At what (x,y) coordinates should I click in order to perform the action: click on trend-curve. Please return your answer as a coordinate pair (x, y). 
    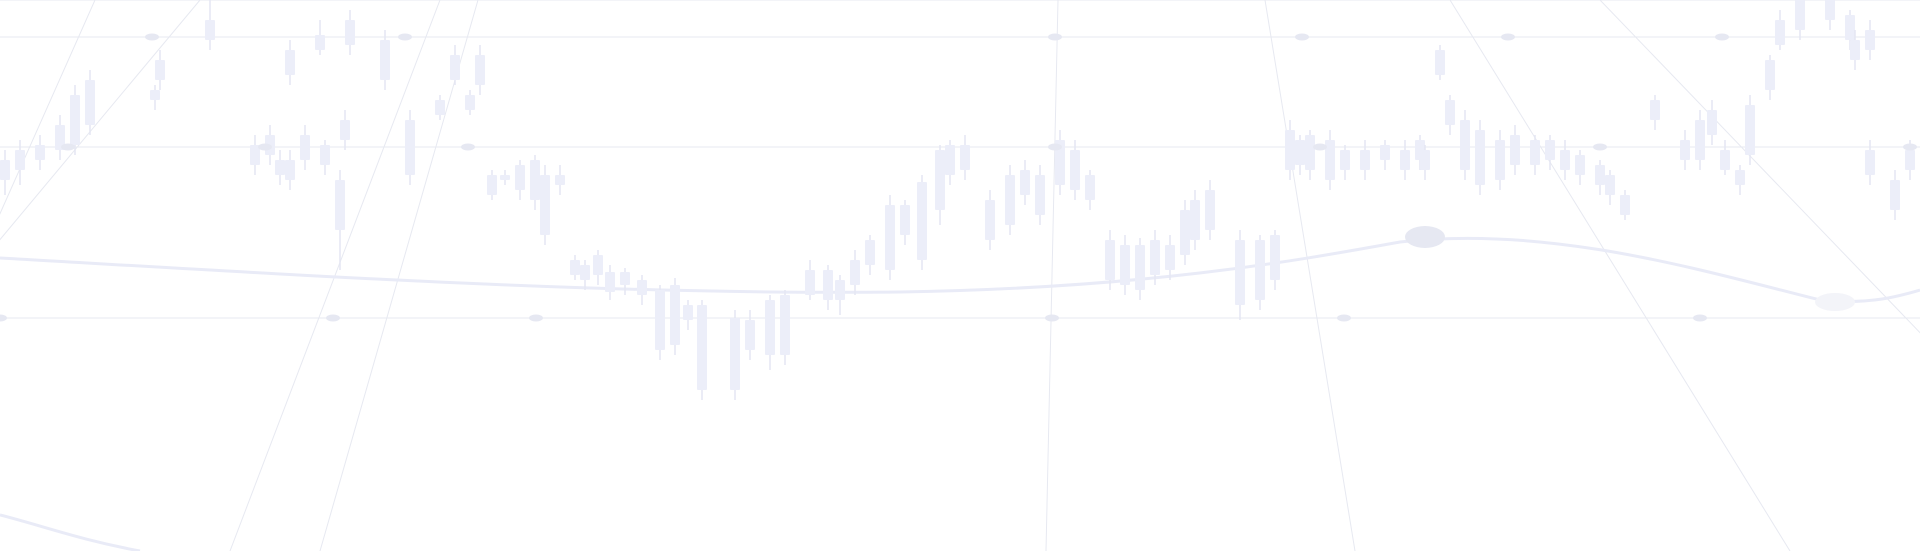
    Looking at the image, I should click on (960, 269).